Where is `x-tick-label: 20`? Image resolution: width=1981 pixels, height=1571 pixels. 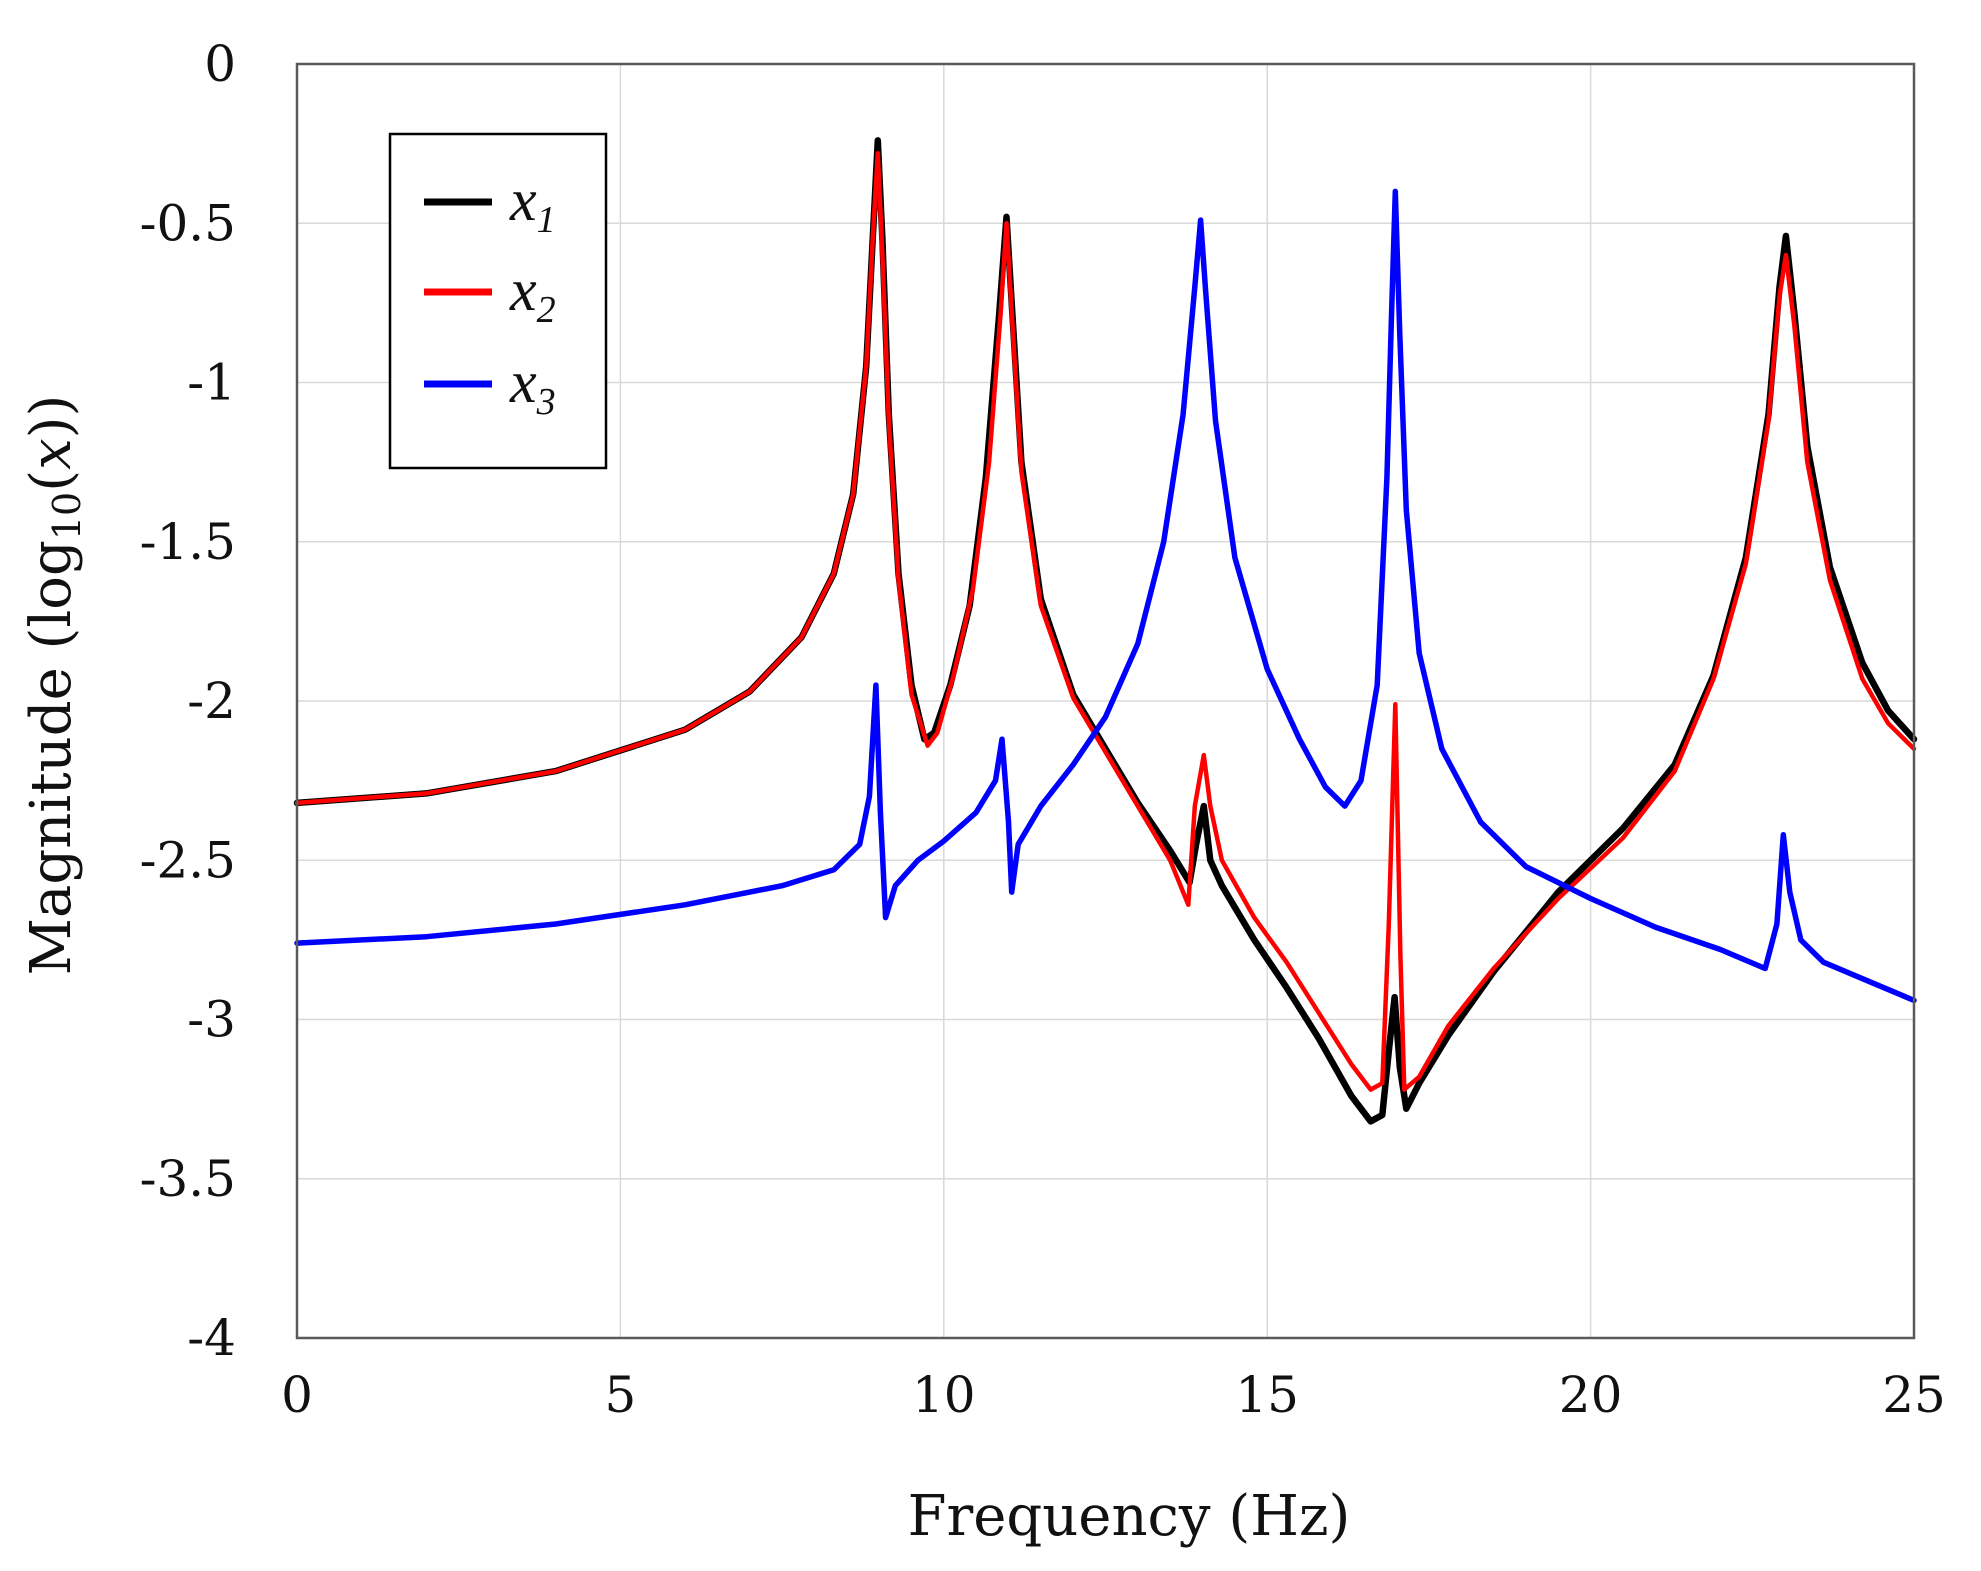 x-tick-label: 20 is located at coordinates (1591, 1395).